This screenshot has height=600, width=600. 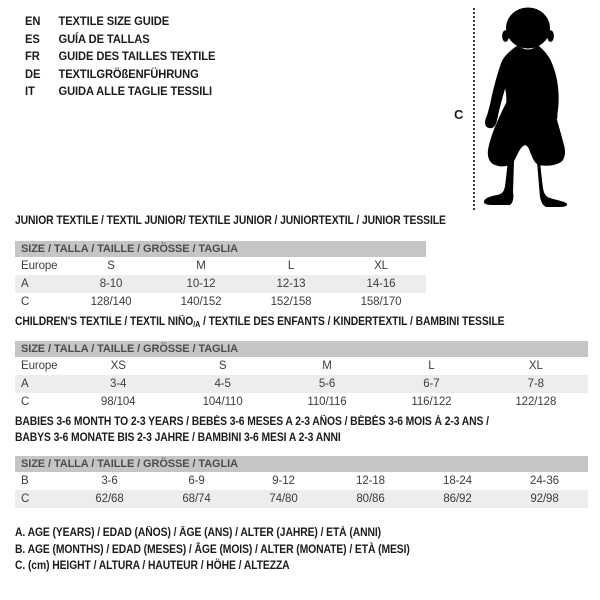 What do you see at coordinates (104, 322) in the screenshot?
I see `children-title-pre: CHILDREN'S TEXTILE / TEXTIL NIÑO` at bounding box center [104, 322].